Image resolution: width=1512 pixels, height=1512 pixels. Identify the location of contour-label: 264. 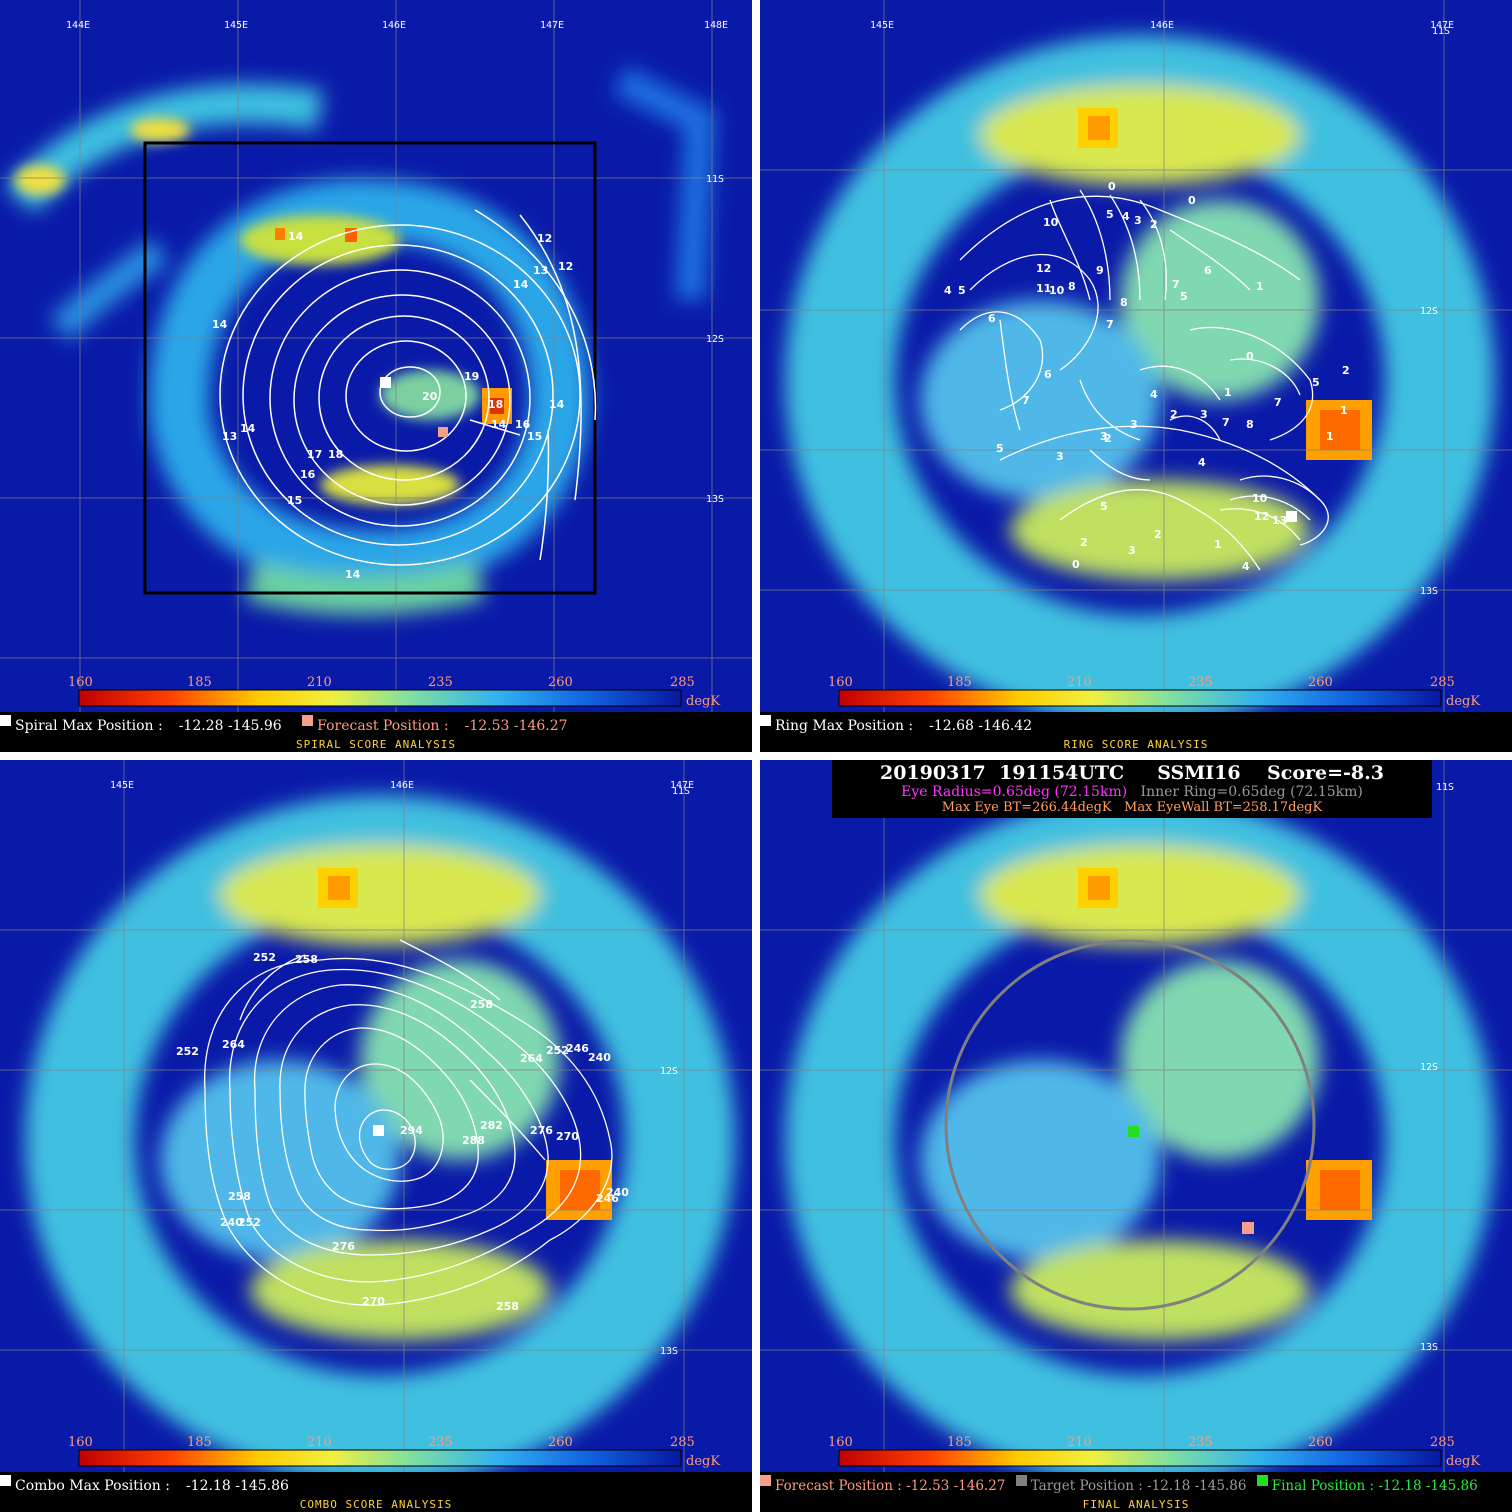
(233, 1044).